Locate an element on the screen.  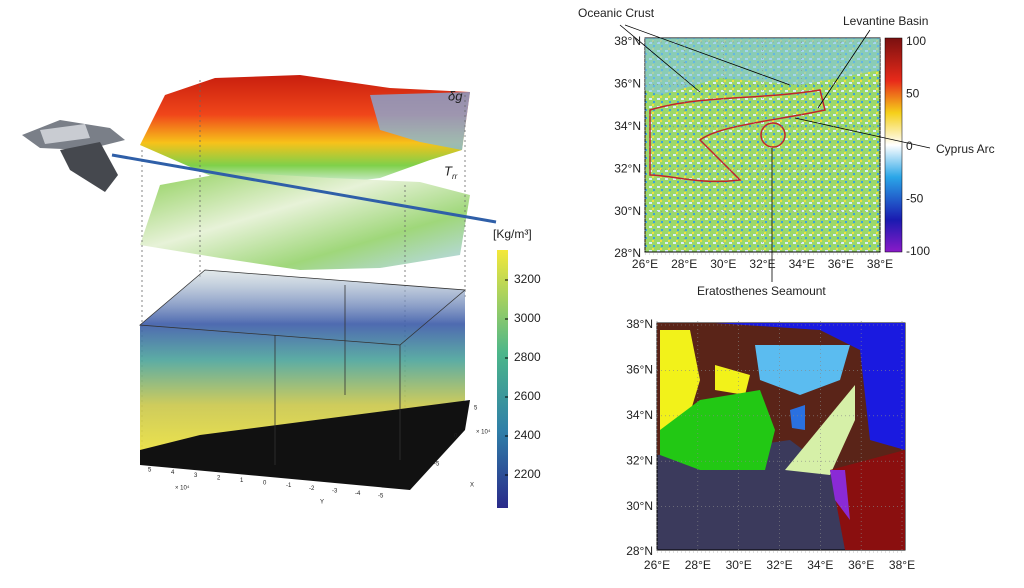
cube-y-label: Y is located at coordinates (322, 503).